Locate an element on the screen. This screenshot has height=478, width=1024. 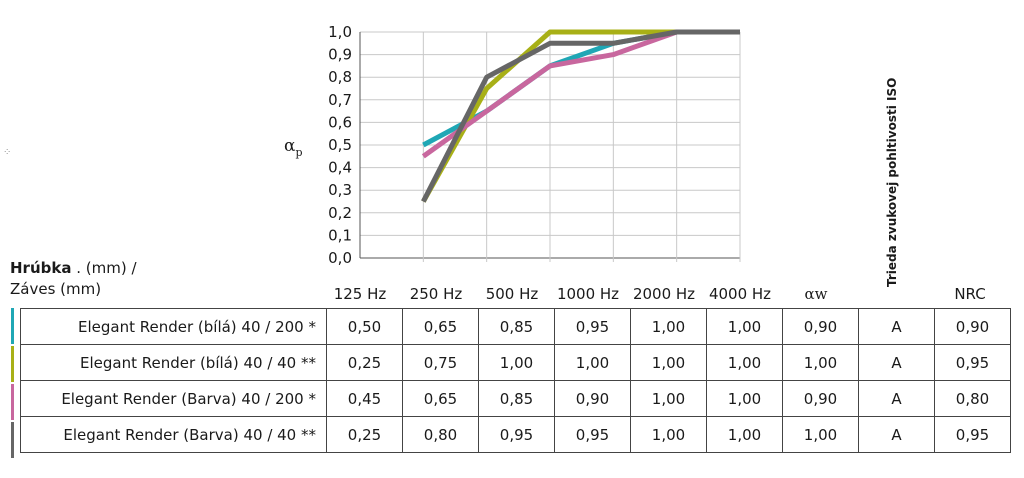
y-axis-label: αp is located at coordinates (293, 147).